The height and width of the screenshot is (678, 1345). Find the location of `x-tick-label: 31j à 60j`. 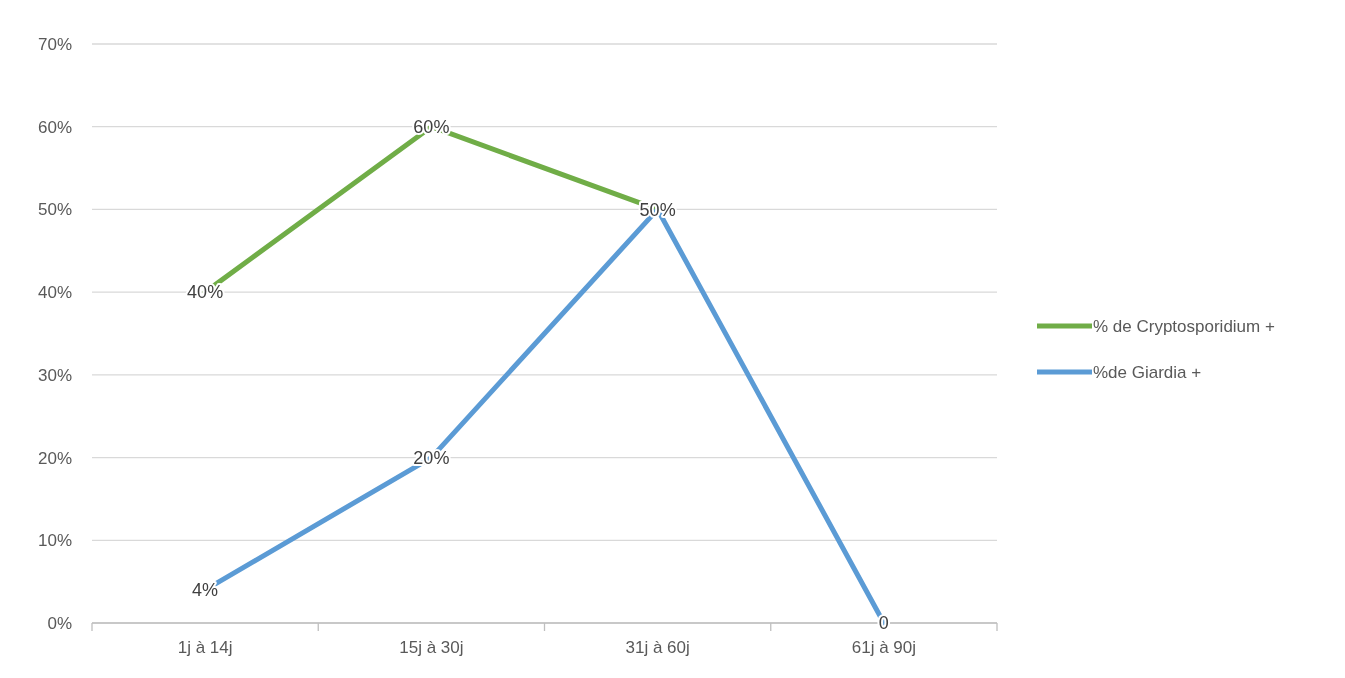

x-tick-label: 31j à 60j is located at coordinates (657, 647).